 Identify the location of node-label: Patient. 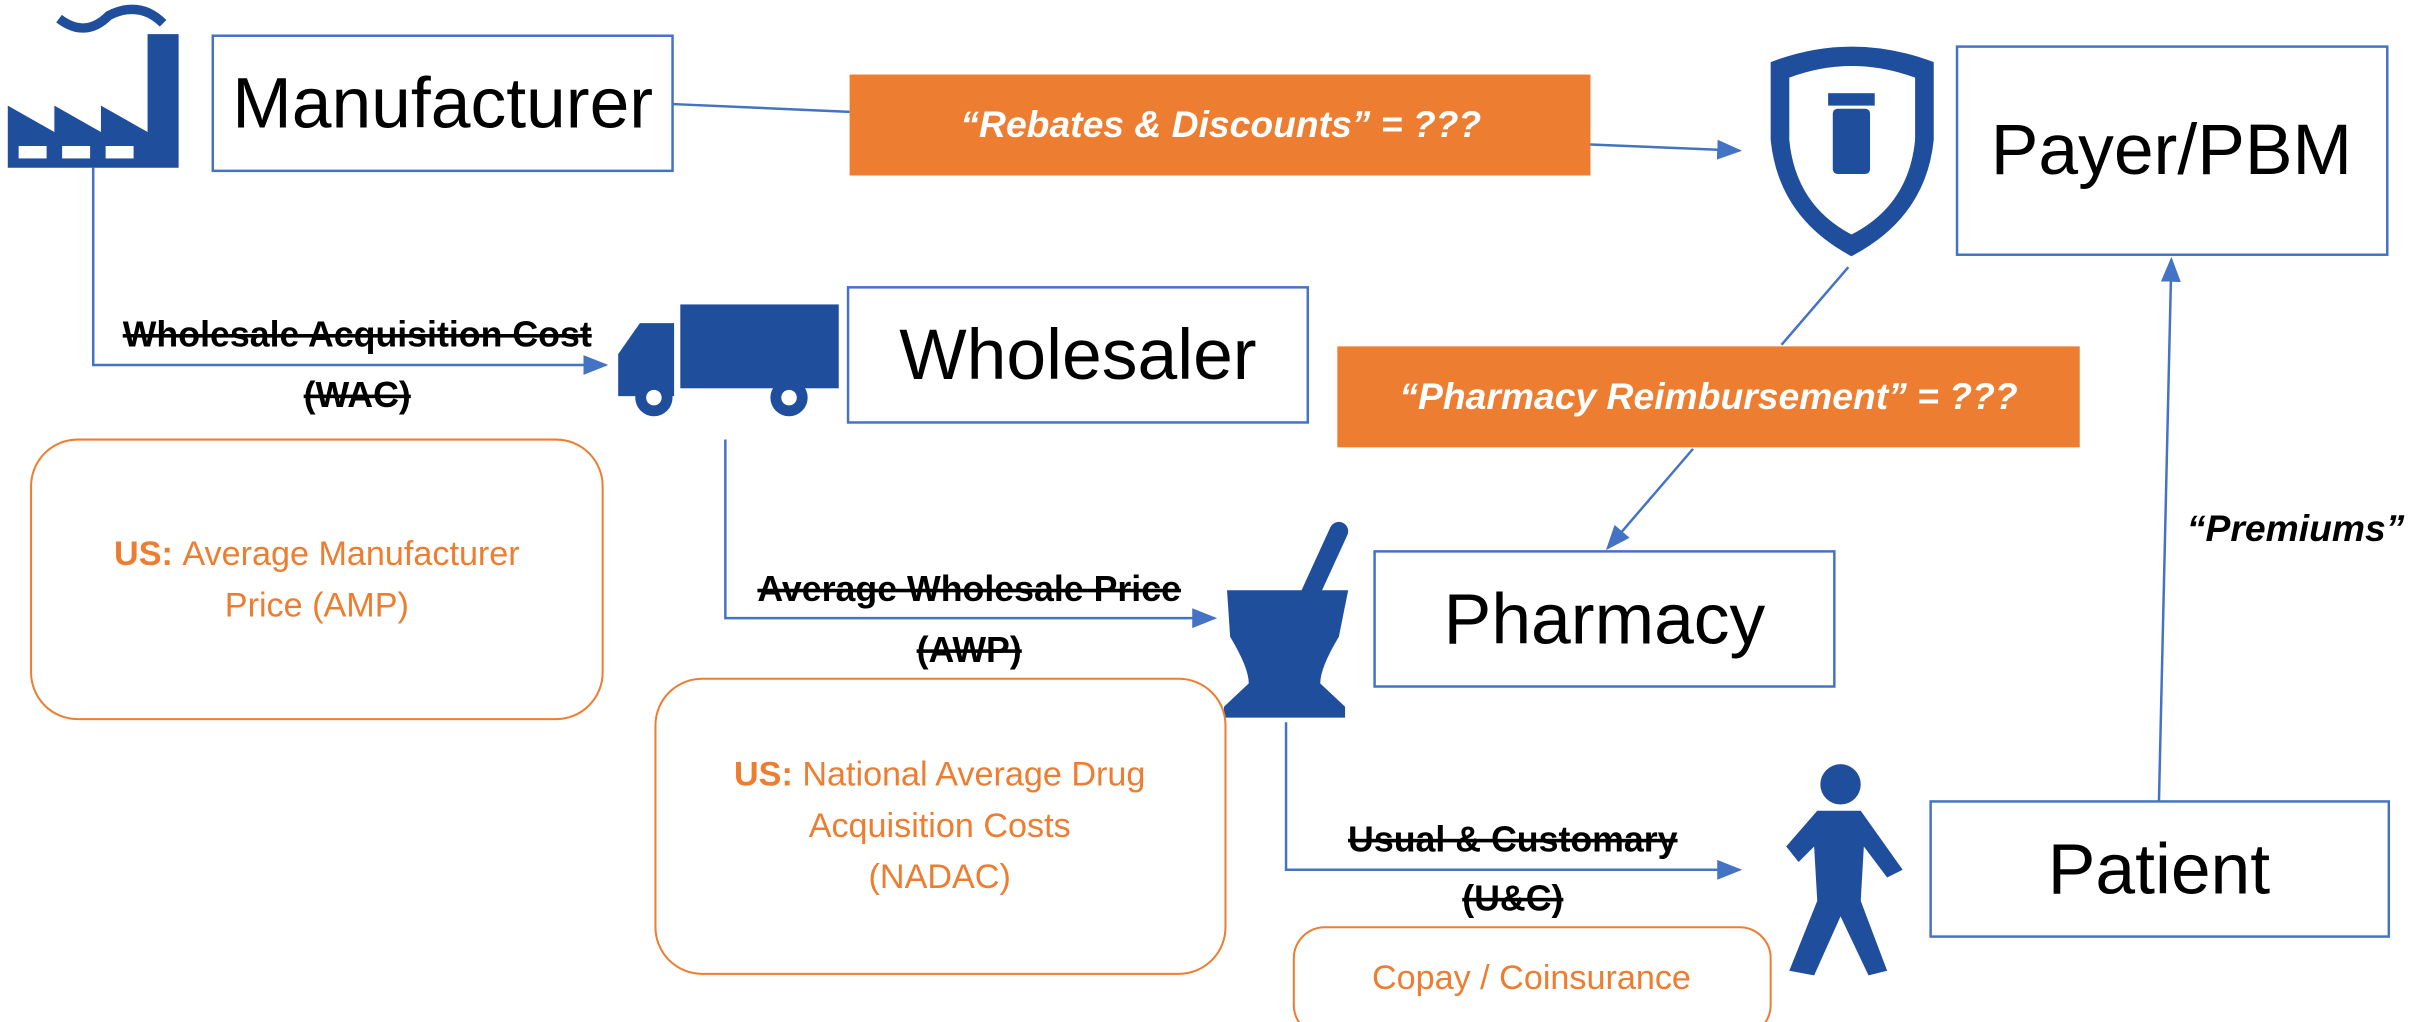
(2159, 869).